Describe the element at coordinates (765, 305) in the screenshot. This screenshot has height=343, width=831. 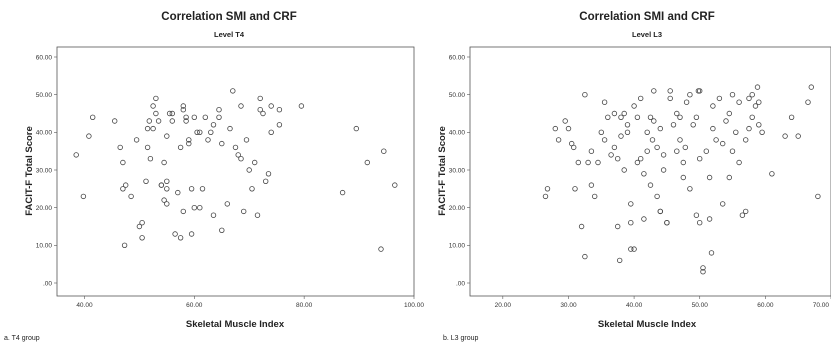
I see `x-tick-label: 60.00` at that location.